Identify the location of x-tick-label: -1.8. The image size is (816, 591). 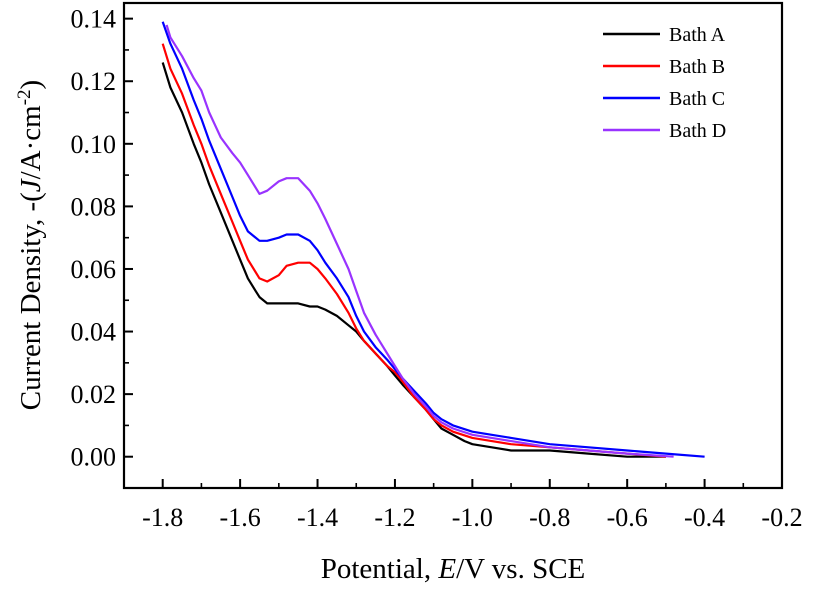
(162, 517).